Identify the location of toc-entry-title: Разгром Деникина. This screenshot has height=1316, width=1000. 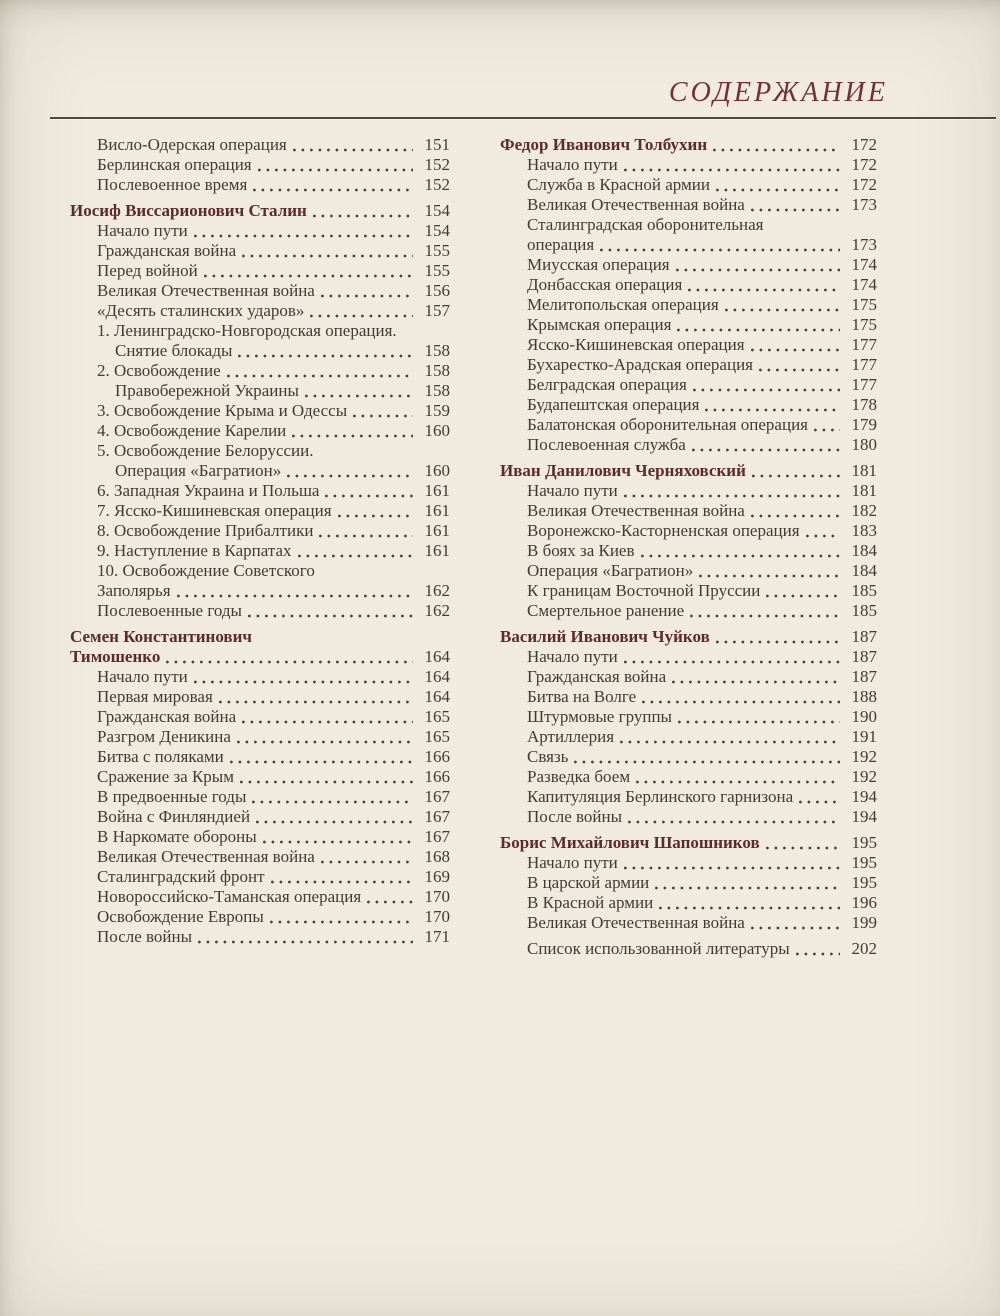
(164, 736).